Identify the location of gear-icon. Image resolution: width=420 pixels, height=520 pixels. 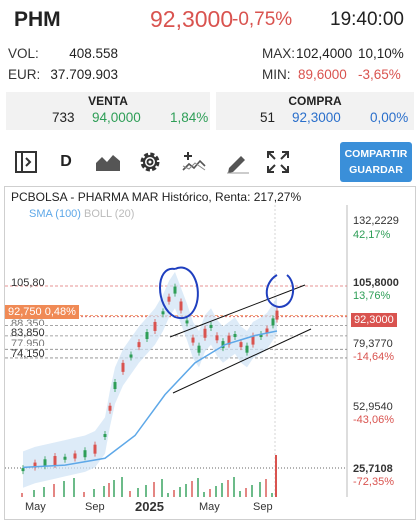
(150, 162).